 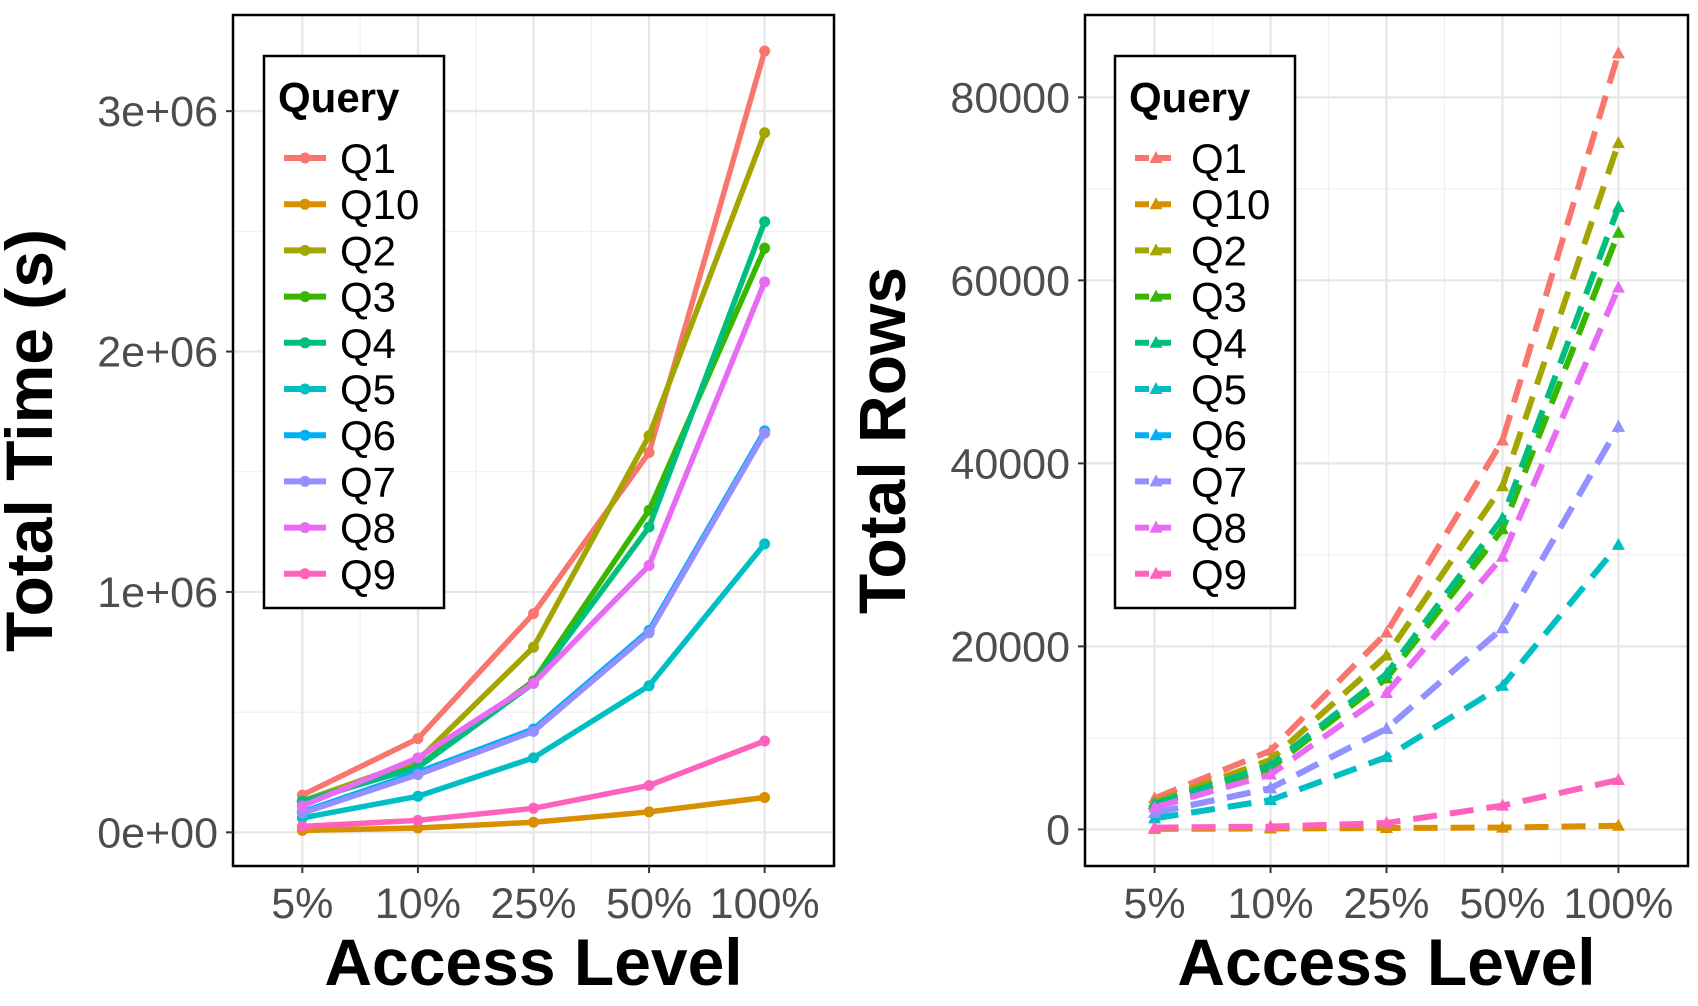 I want to click on x-tick-label: 50%, so click(x=1502, y=904).